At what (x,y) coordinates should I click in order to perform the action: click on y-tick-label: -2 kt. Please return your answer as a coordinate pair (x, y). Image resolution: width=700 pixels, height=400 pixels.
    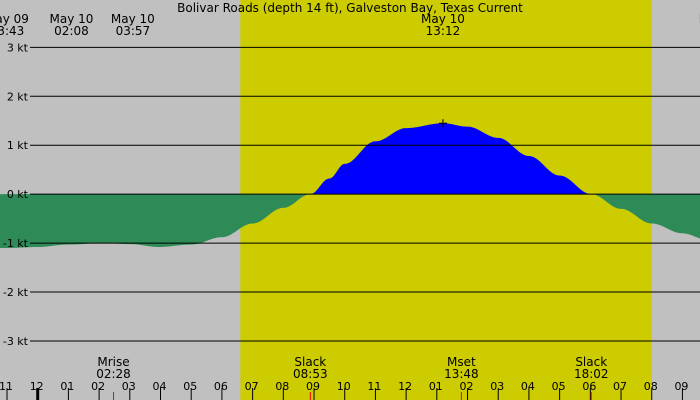
    Looking at the image, I should click on (16, 292).